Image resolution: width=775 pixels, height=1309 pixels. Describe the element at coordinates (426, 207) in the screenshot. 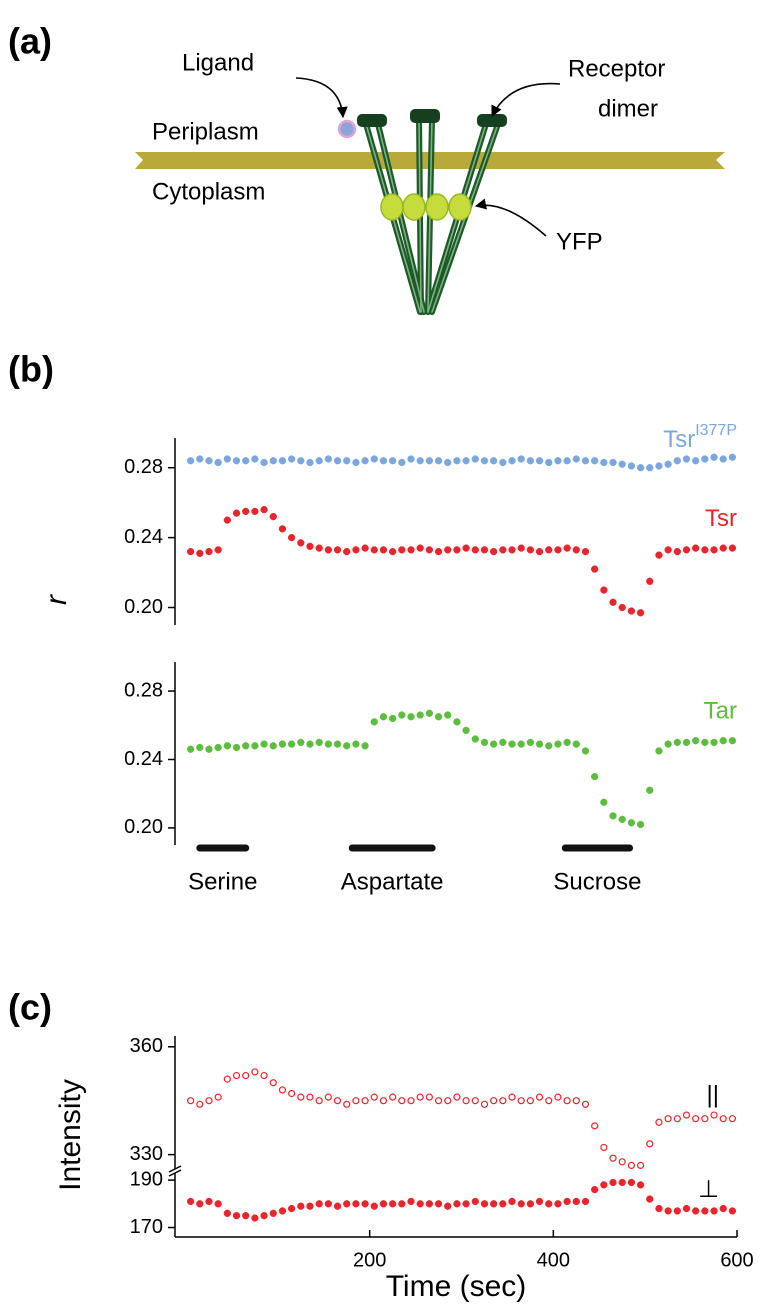

I see `yfp` at that location.